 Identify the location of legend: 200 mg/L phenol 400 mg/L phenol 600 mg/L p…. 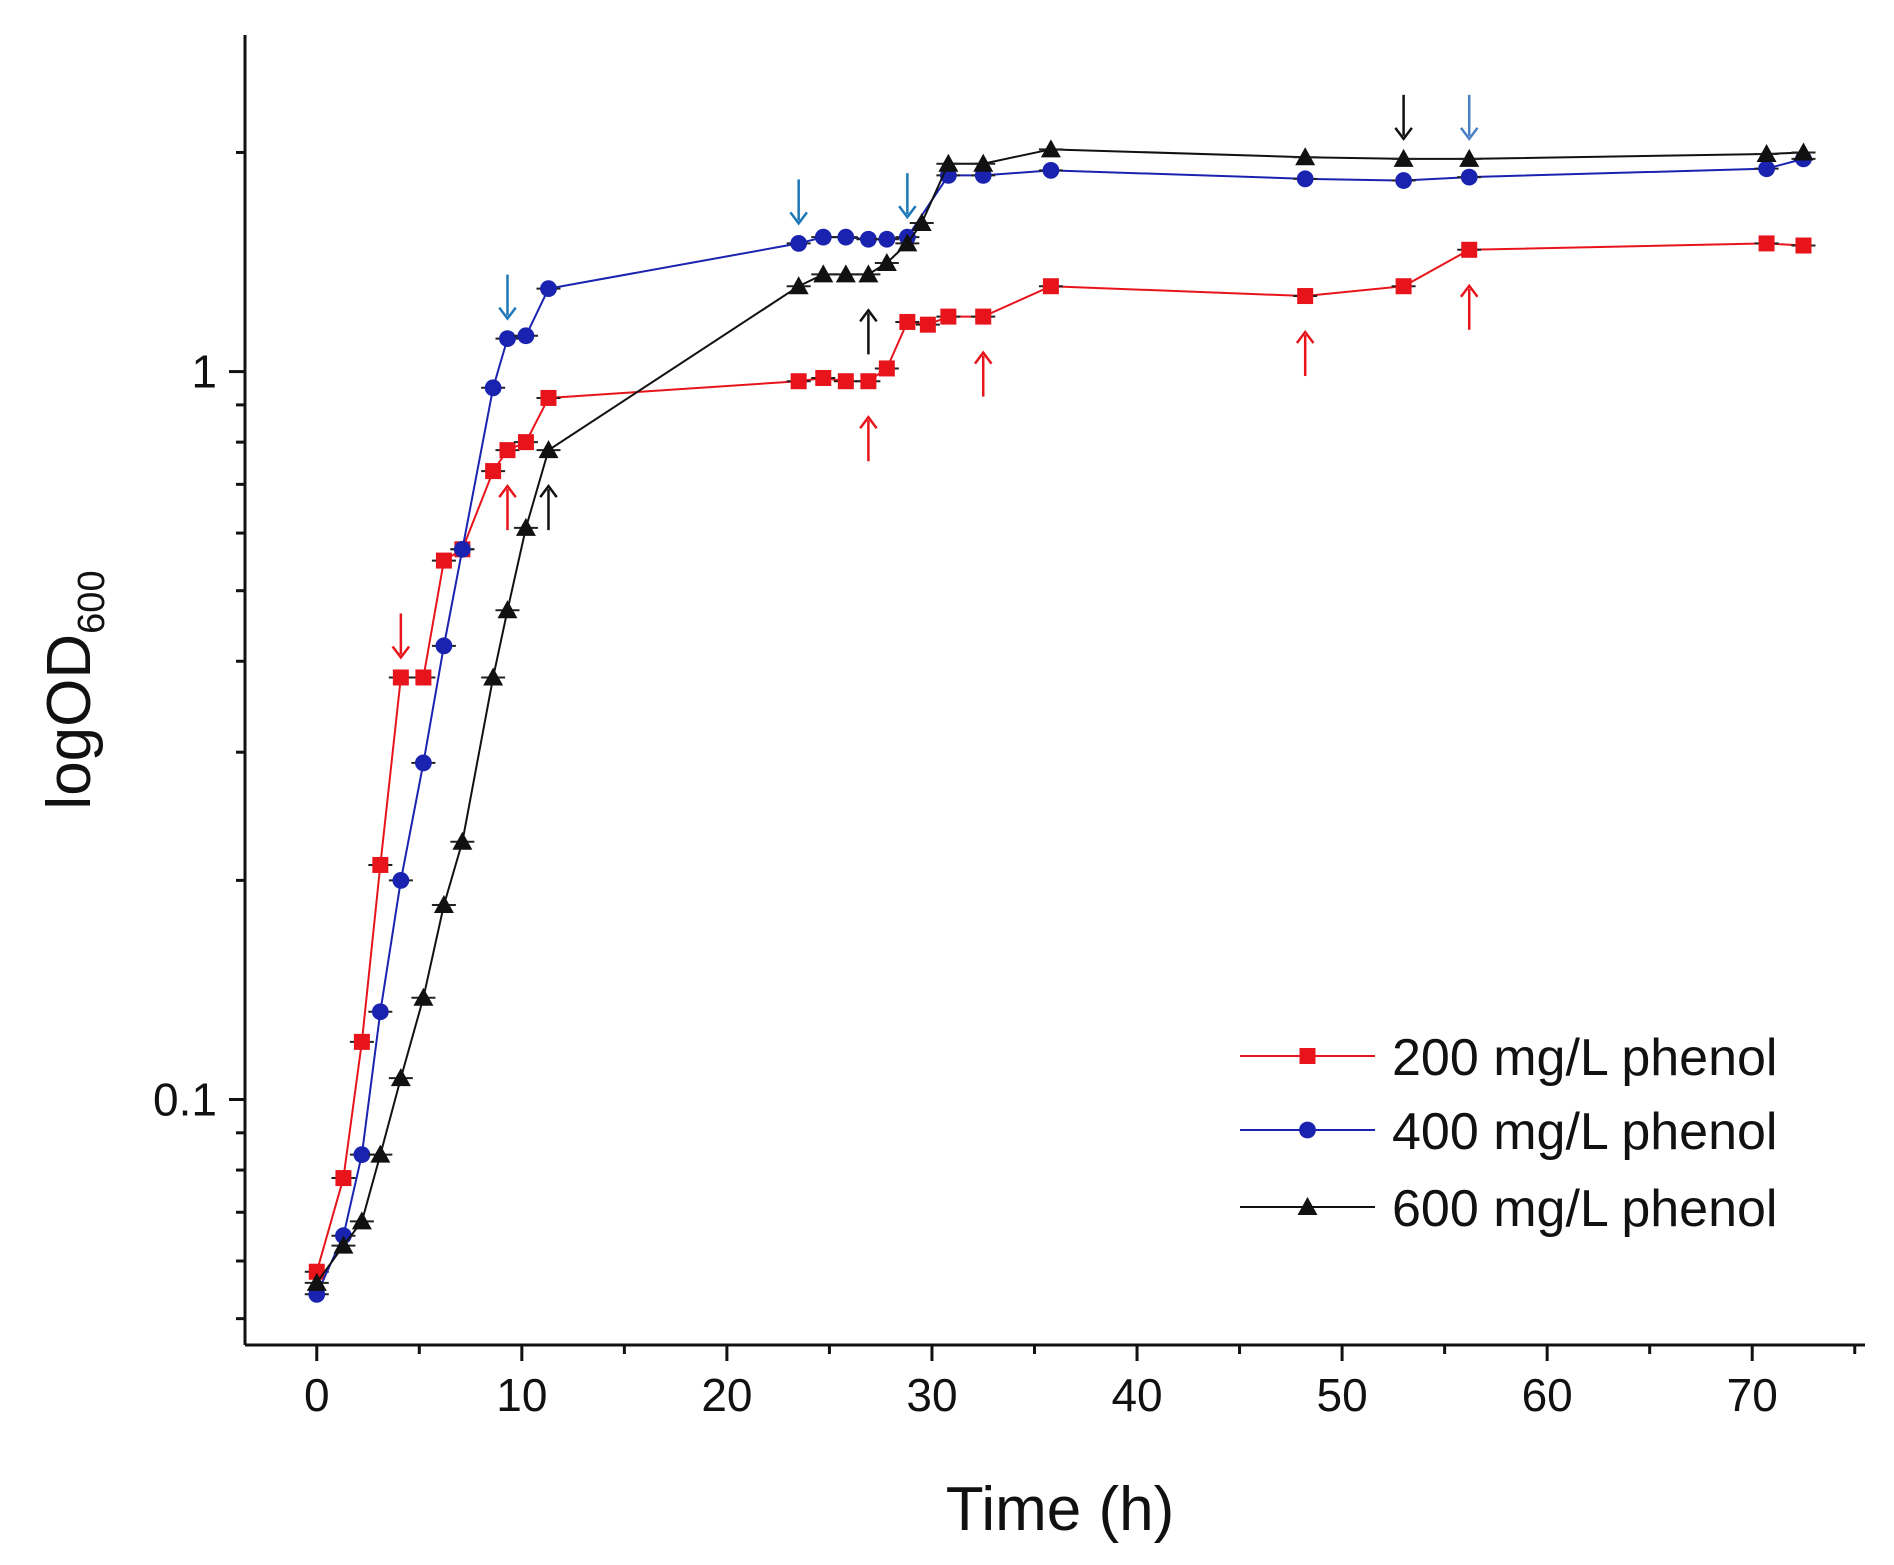
(1508, 1133).